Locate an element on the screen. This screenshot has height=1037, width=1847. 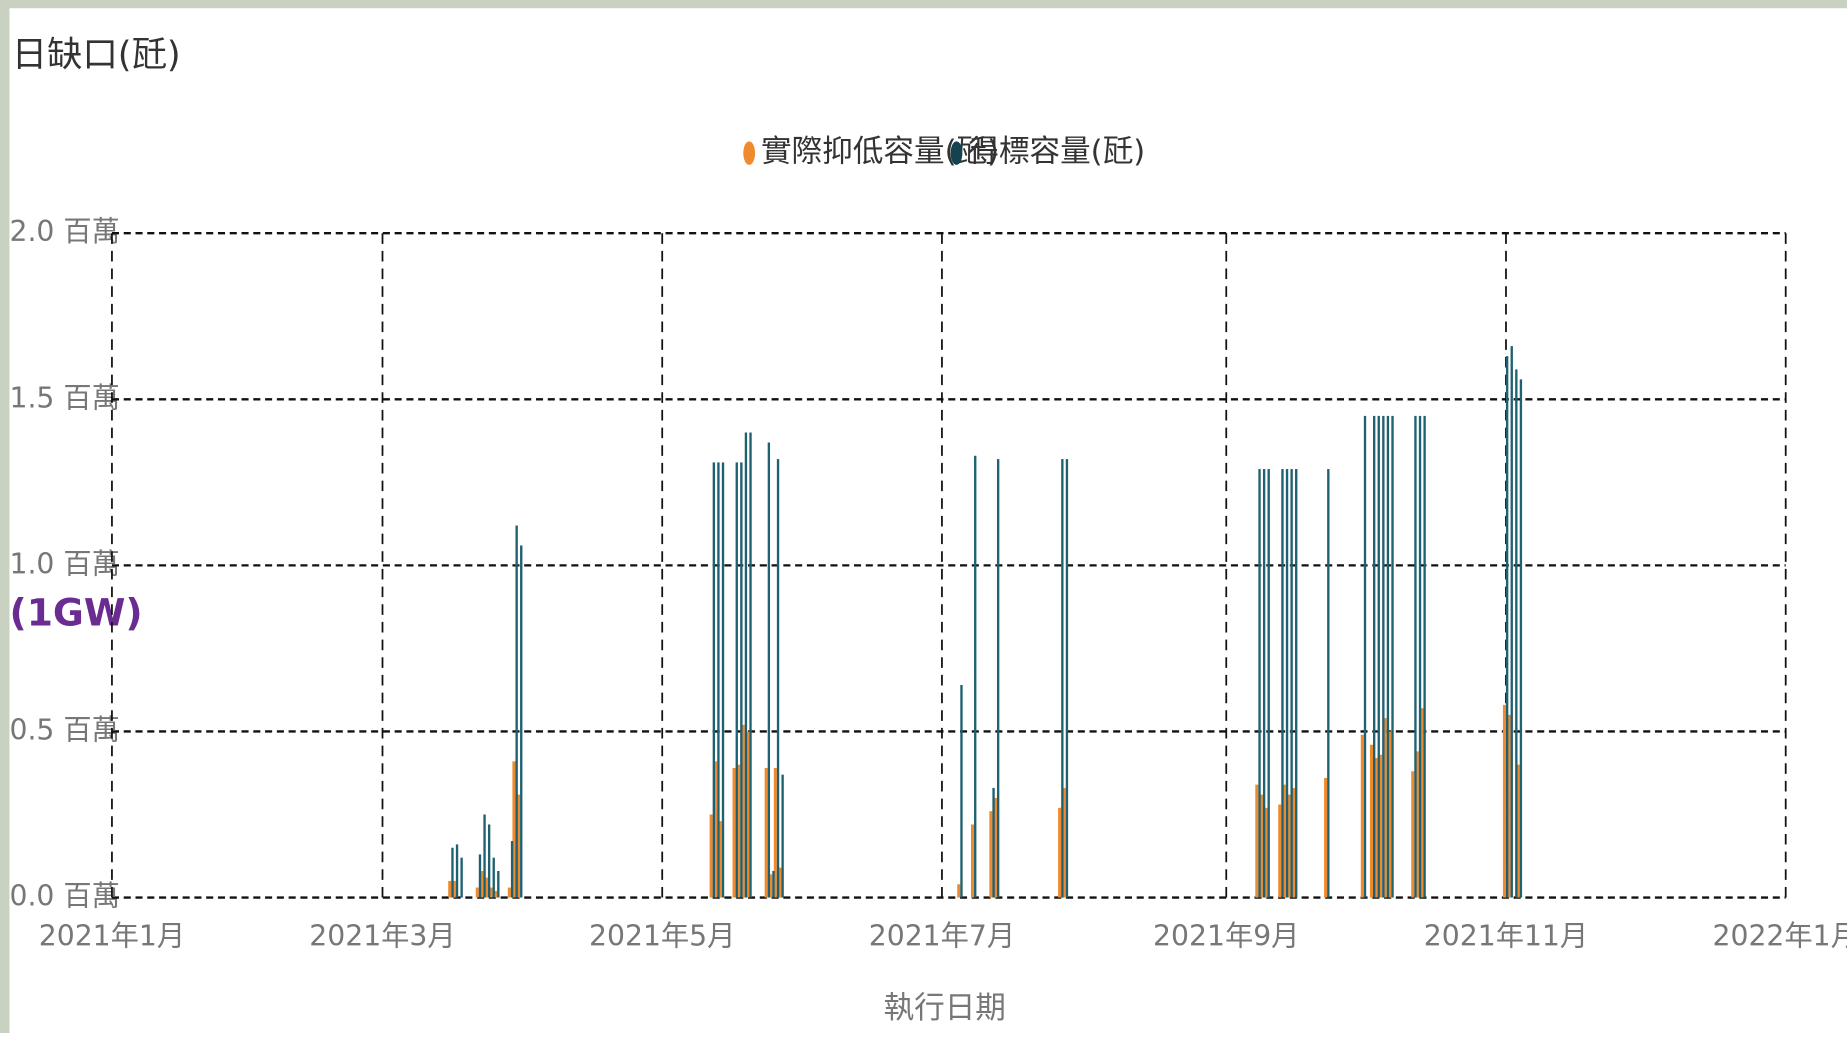
y-tick-label: 2.0 百萬 is located at coordinates (64, 231).